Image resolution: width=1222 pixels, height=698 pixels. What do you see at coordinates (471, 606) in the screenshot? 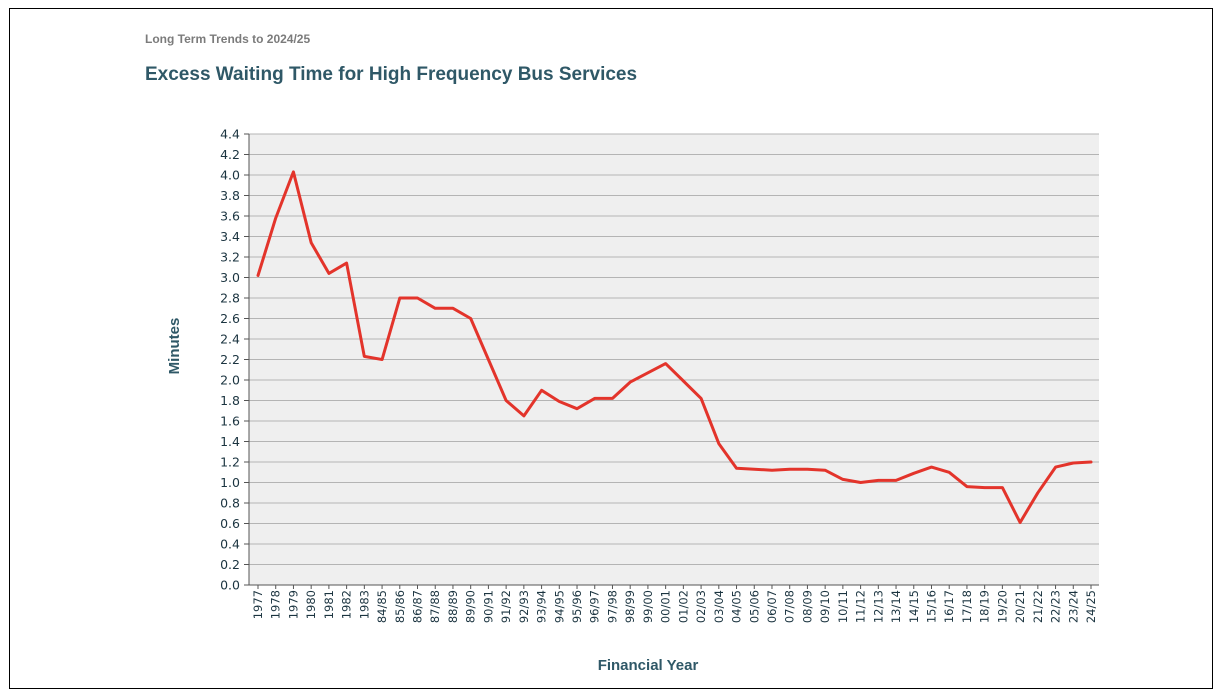
I see `x-tick-label: 89/90` at bounding box center [471, 606].